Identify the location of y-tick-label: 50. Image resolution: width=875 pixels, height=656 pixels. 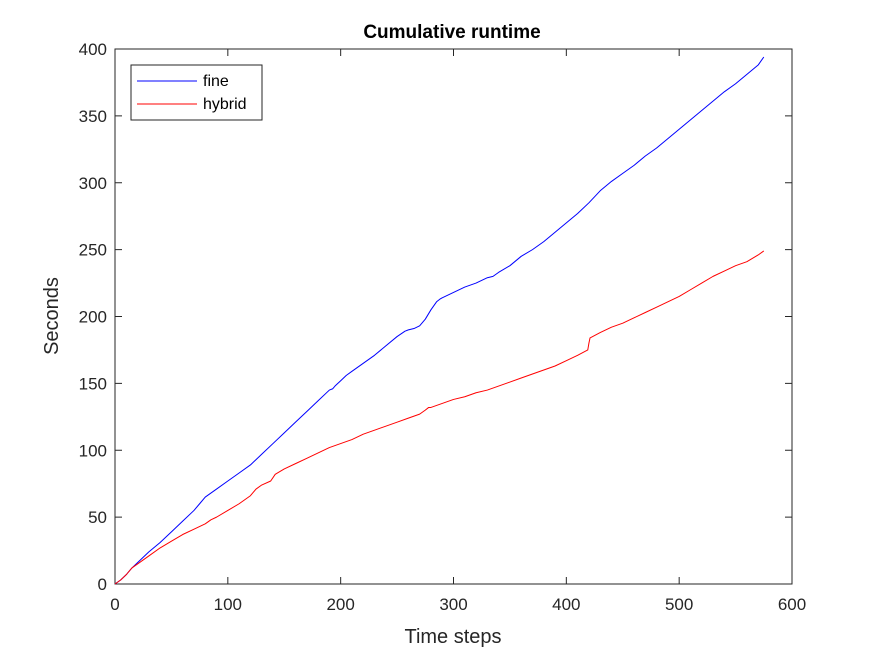
(97, 517).